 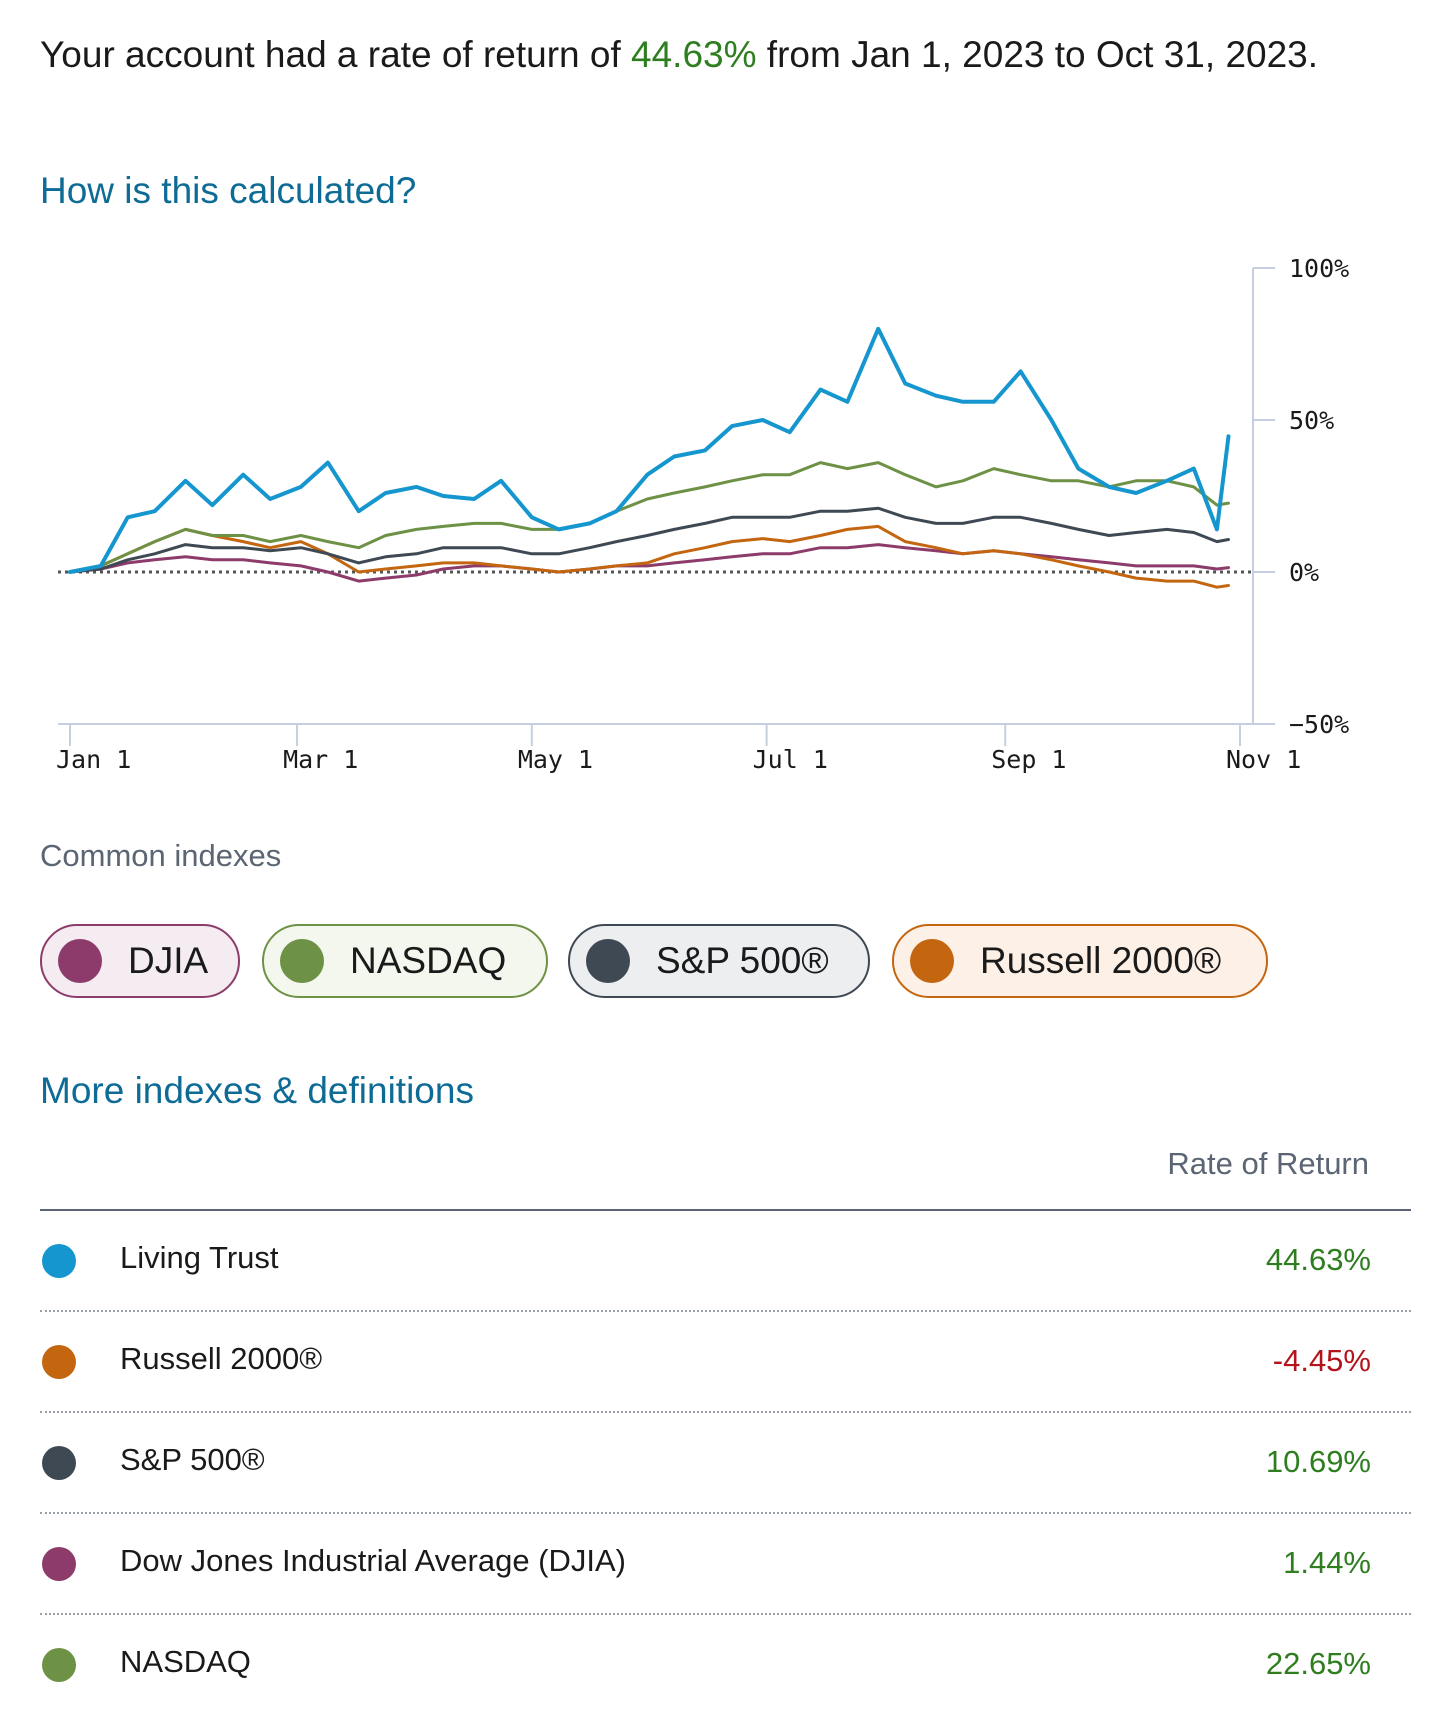 What do you see at coordinates (1037, 54) in the screenshot?
I see `summary-suffix: from Jan 1, 2023 to Oct 31, 2023.` at bounding box center [1037, 54].